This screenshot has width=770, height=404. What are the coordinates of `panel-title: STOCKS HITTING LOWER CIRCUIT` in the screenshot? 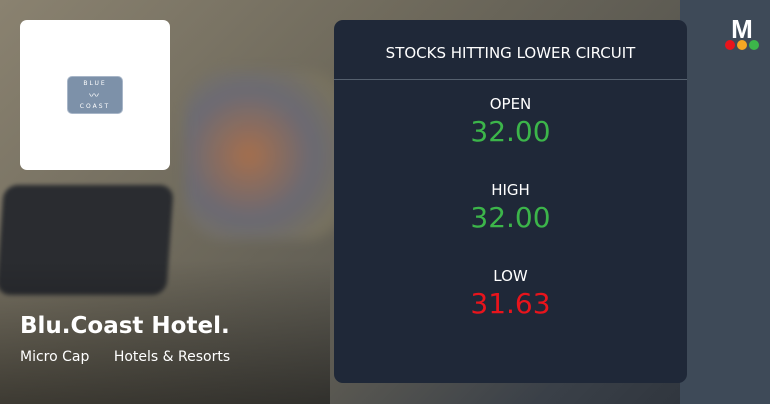 It's located at (510, 50).